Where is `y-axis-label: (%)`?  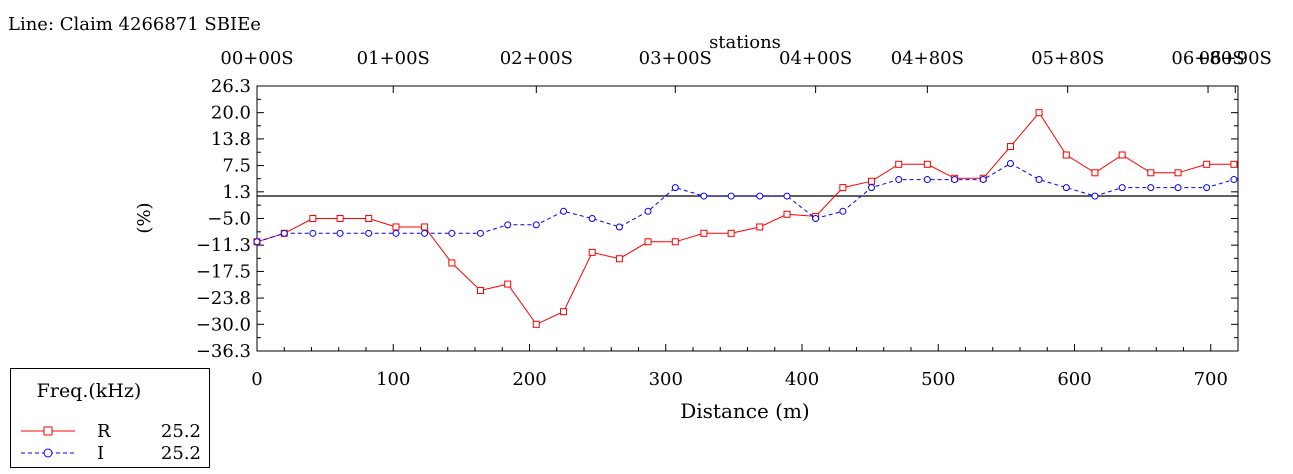
y-axis-label: (%) is located at coordinates (144, 217).